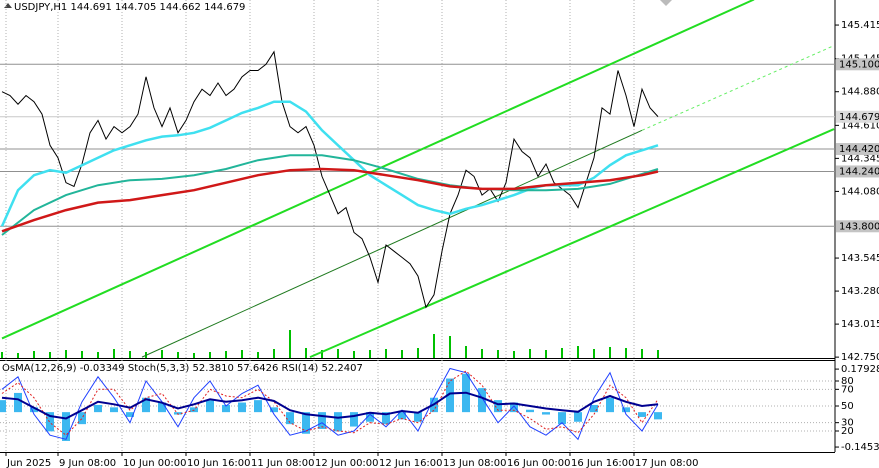 Image resolution: width=879 pixels, height=468 pixels. I want to click on y-tick-label: 144.345, so click(860, 158).